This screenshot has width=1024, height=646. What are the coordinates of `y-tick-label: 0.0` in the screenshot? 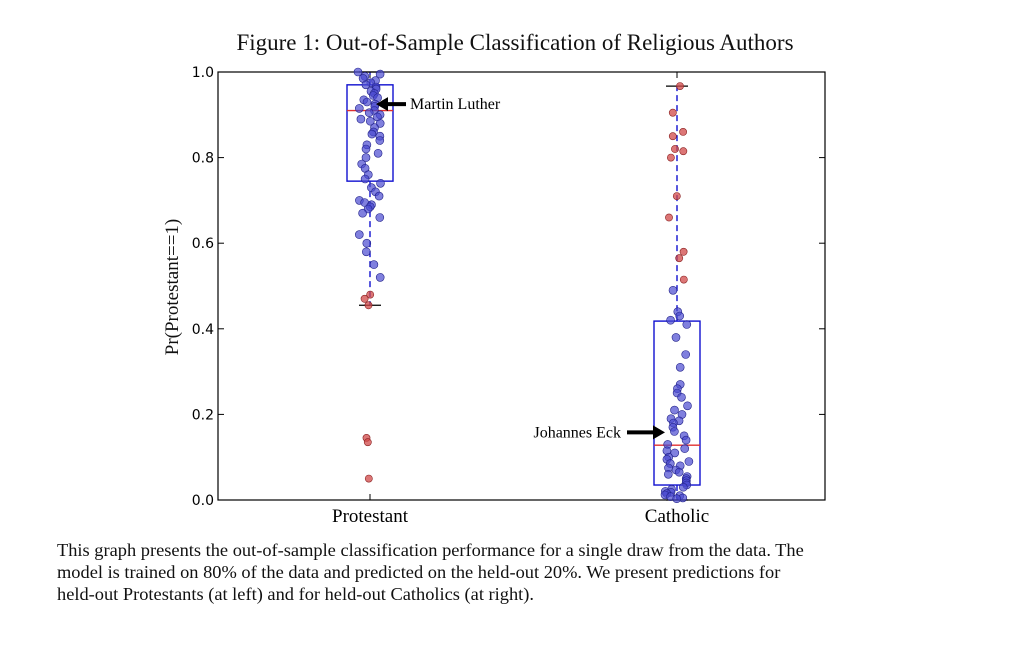 It's located at (203, 501).